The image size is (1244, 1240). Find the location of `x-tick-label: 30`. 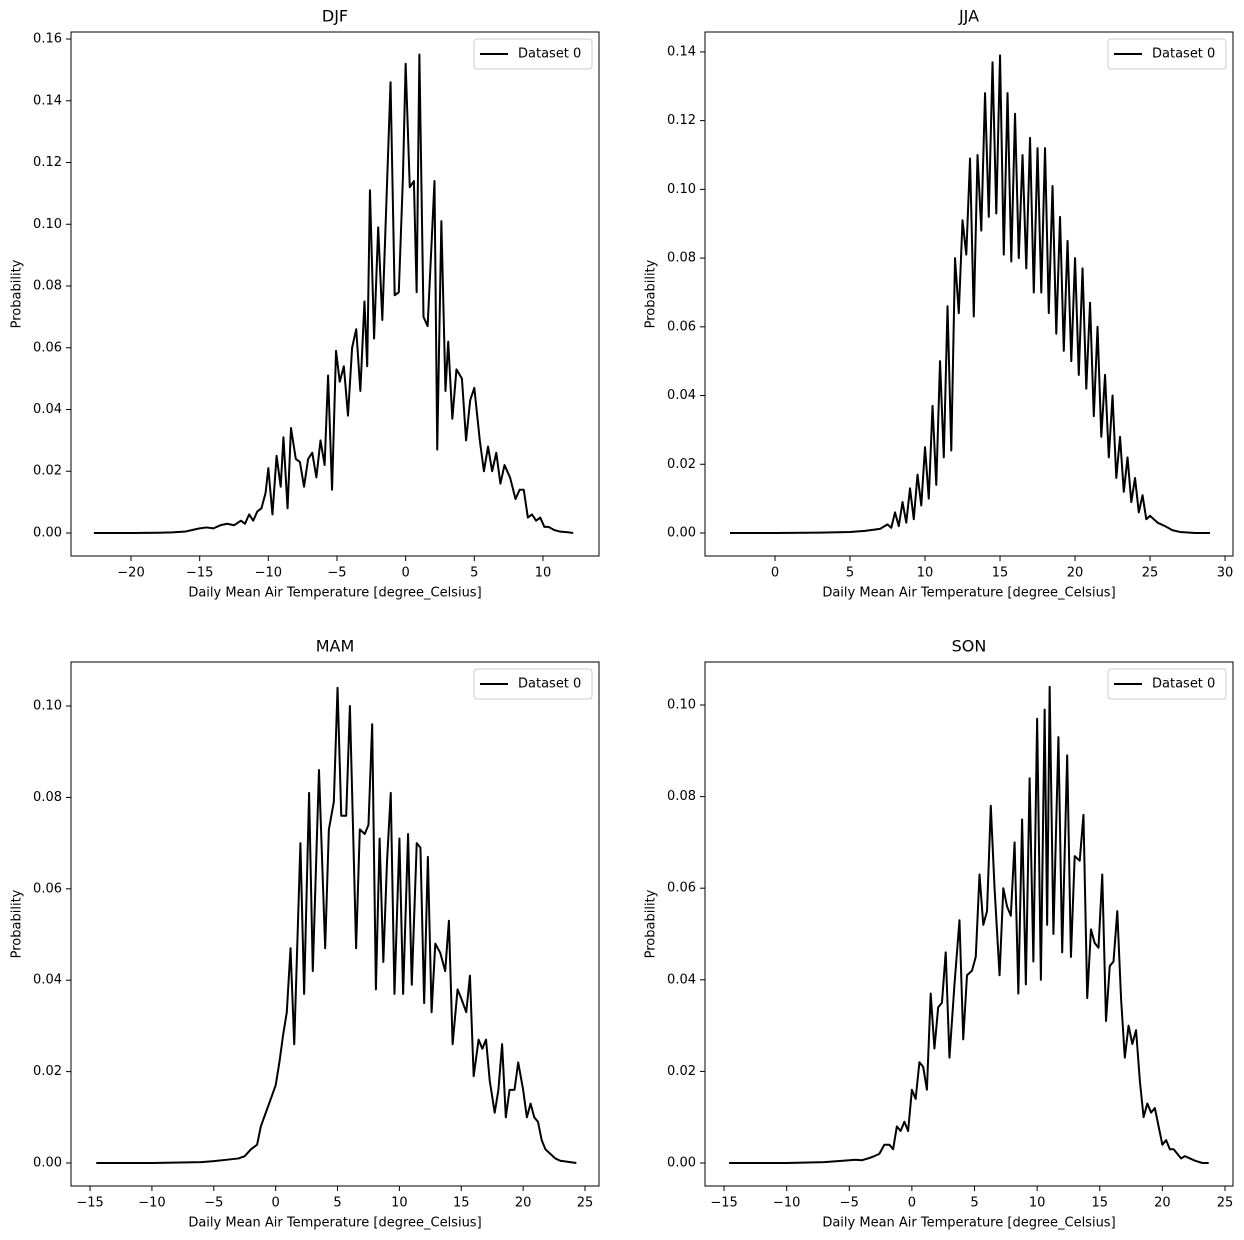

x-tick-label: 30 is located at coordinates (1225, 573).